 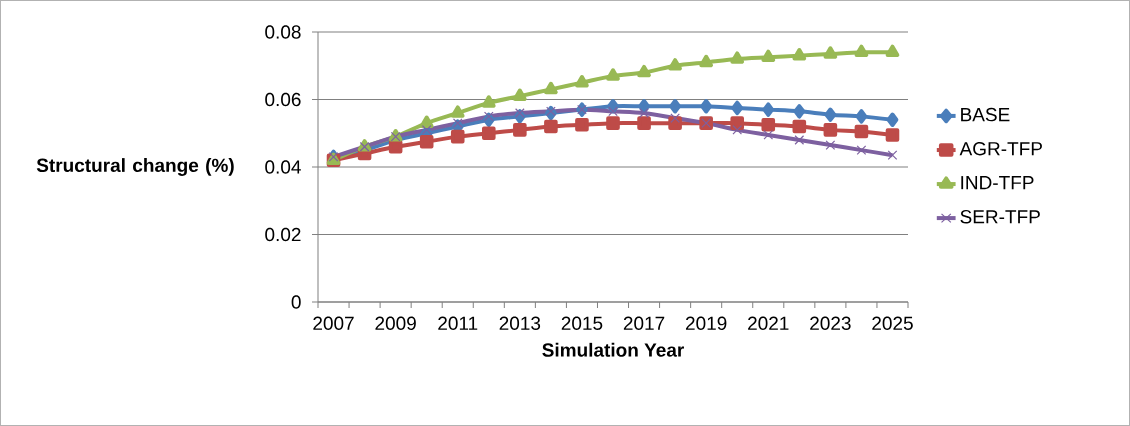 I want to click on x-tick-label: 2007, so click(x=333, y=323).